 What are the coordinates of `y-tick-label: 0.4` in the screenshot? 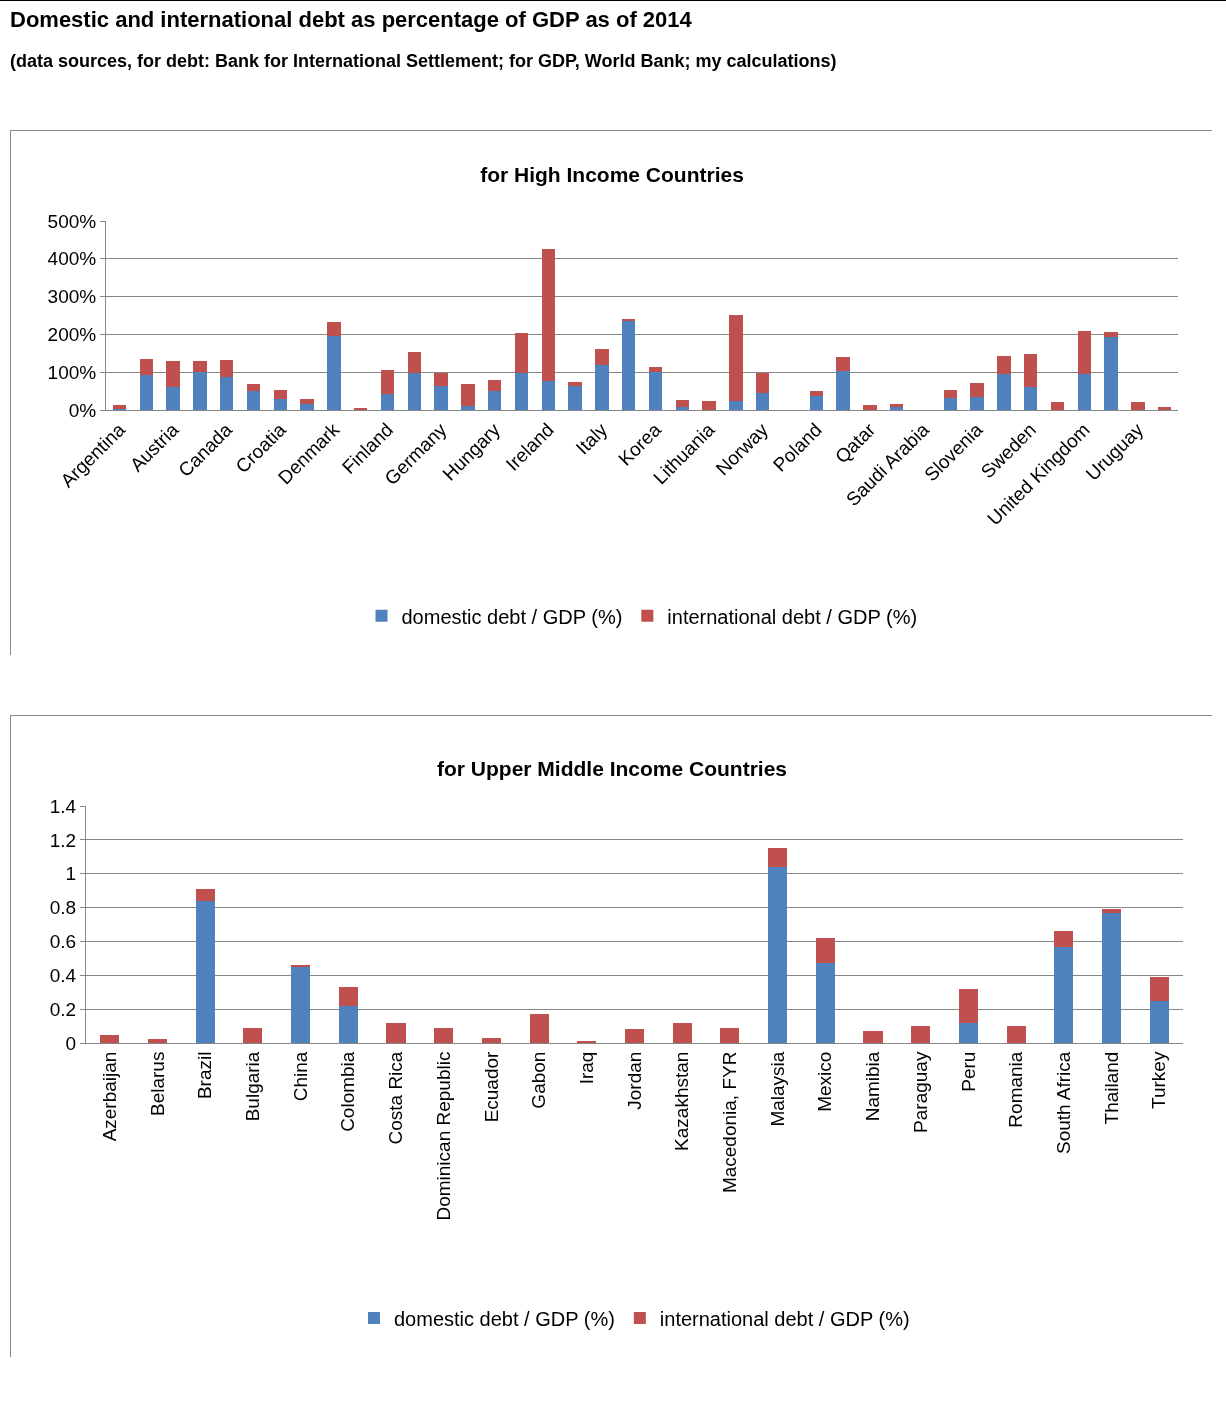 It's located at (63, 975).